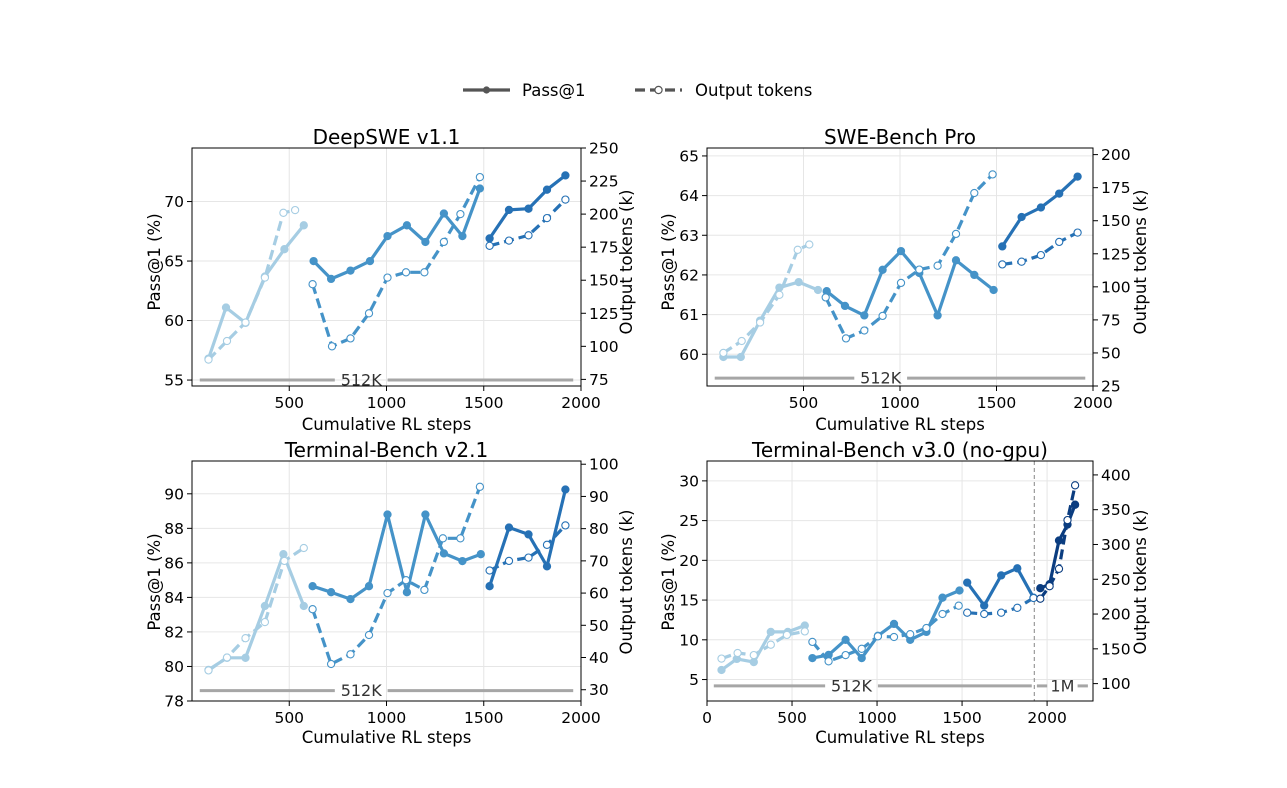  I want to click on legend-pass-label: Pass@1, so click(554, 90).